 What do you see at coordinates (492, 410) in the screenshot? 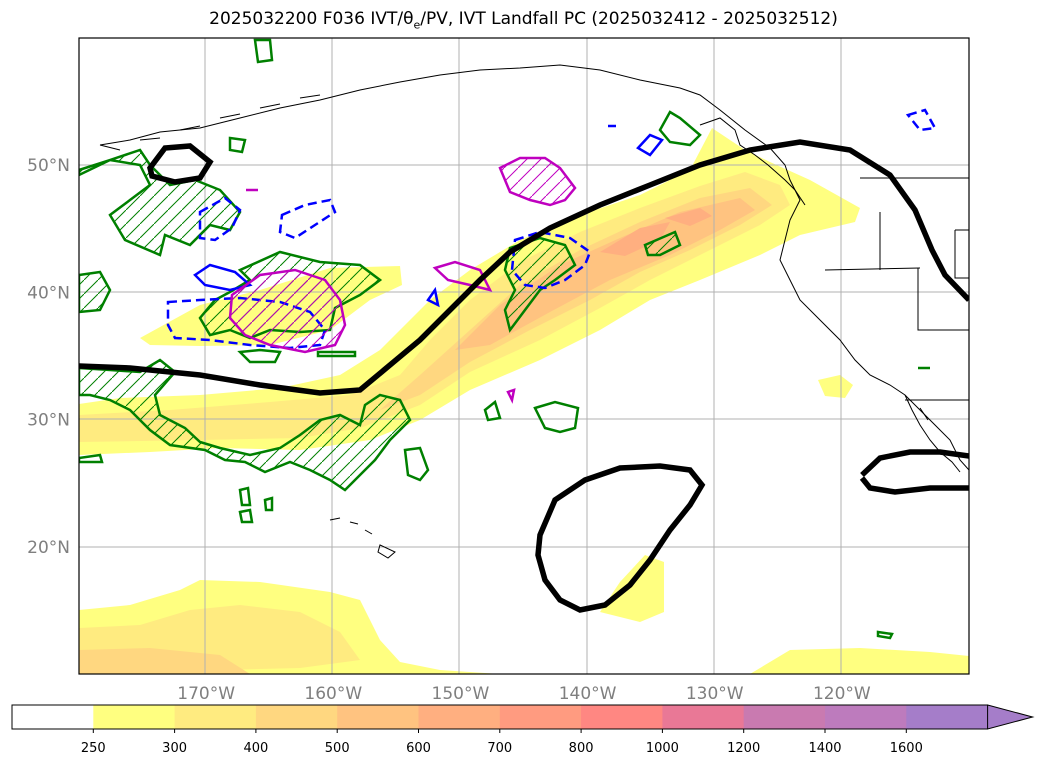
I see `green-contour-s2` at bounding box center [492, 410].